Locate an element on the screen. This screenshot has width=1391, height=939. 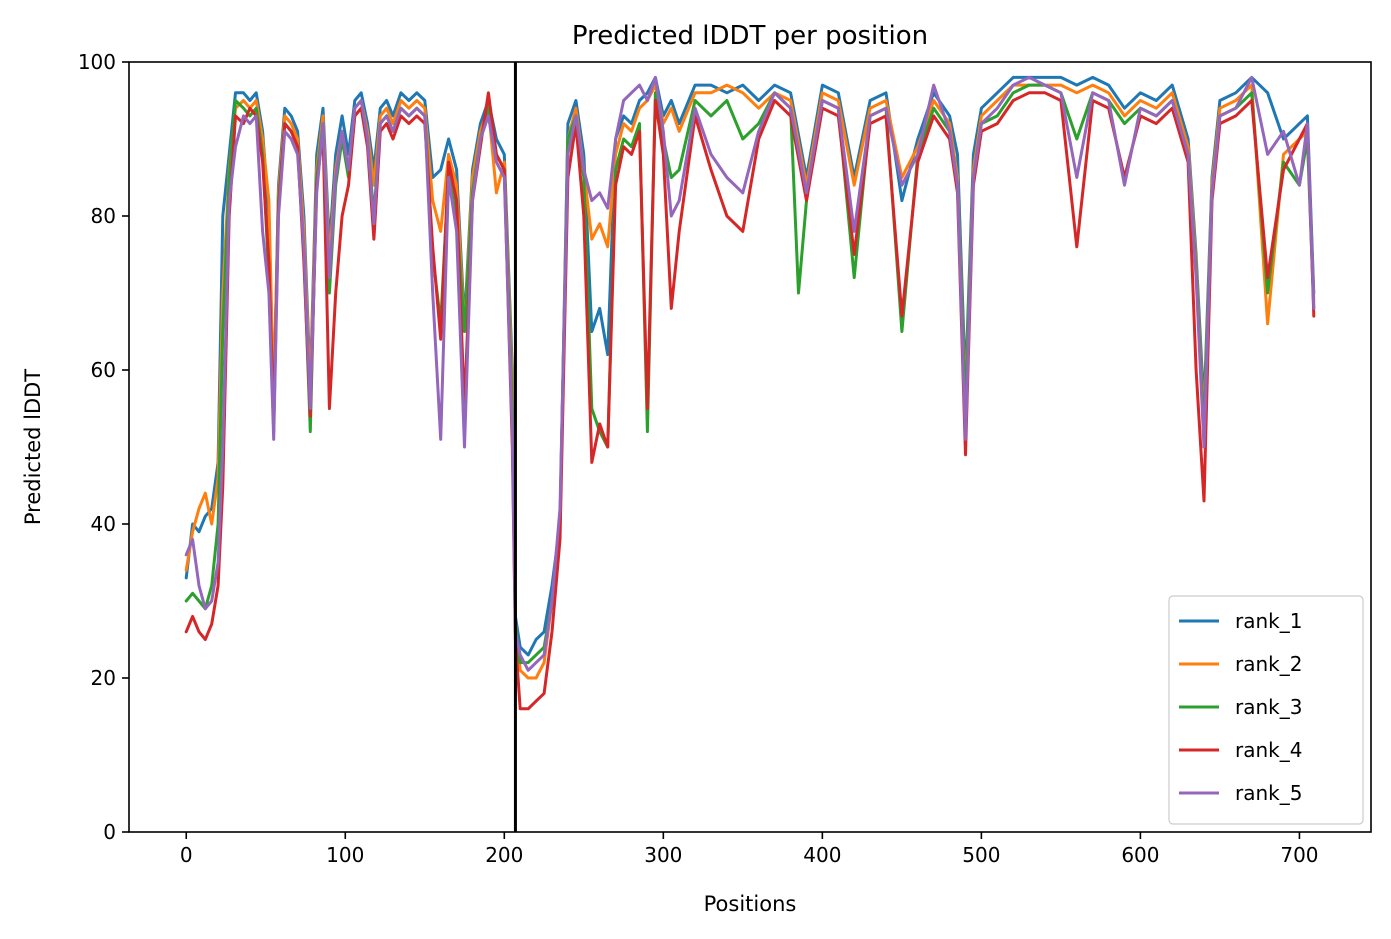
x-tick-label: 100 is located at coordinates (345, 855).